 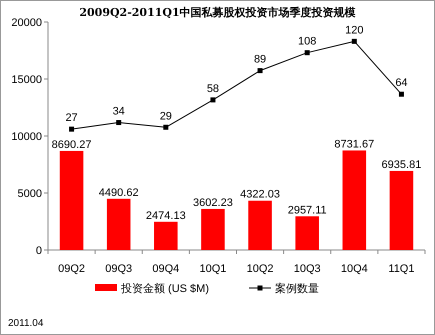 I want to click on chart-title: 2009Q2-2011Q1中国私募股权投资市场季度投资规模, so click(x=218, y=12).